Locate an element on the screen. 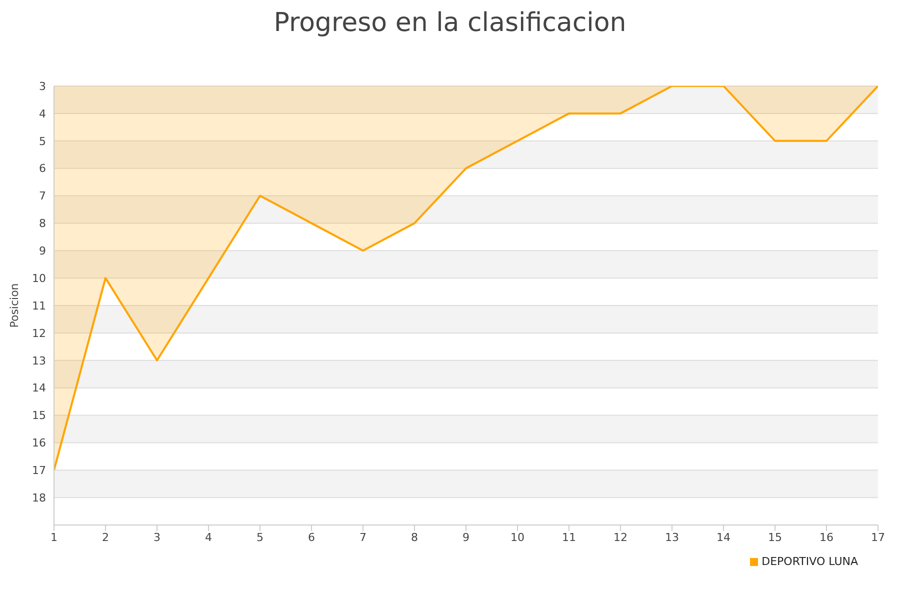  x-tick-label: 4 is located at coordinates (208, 537).